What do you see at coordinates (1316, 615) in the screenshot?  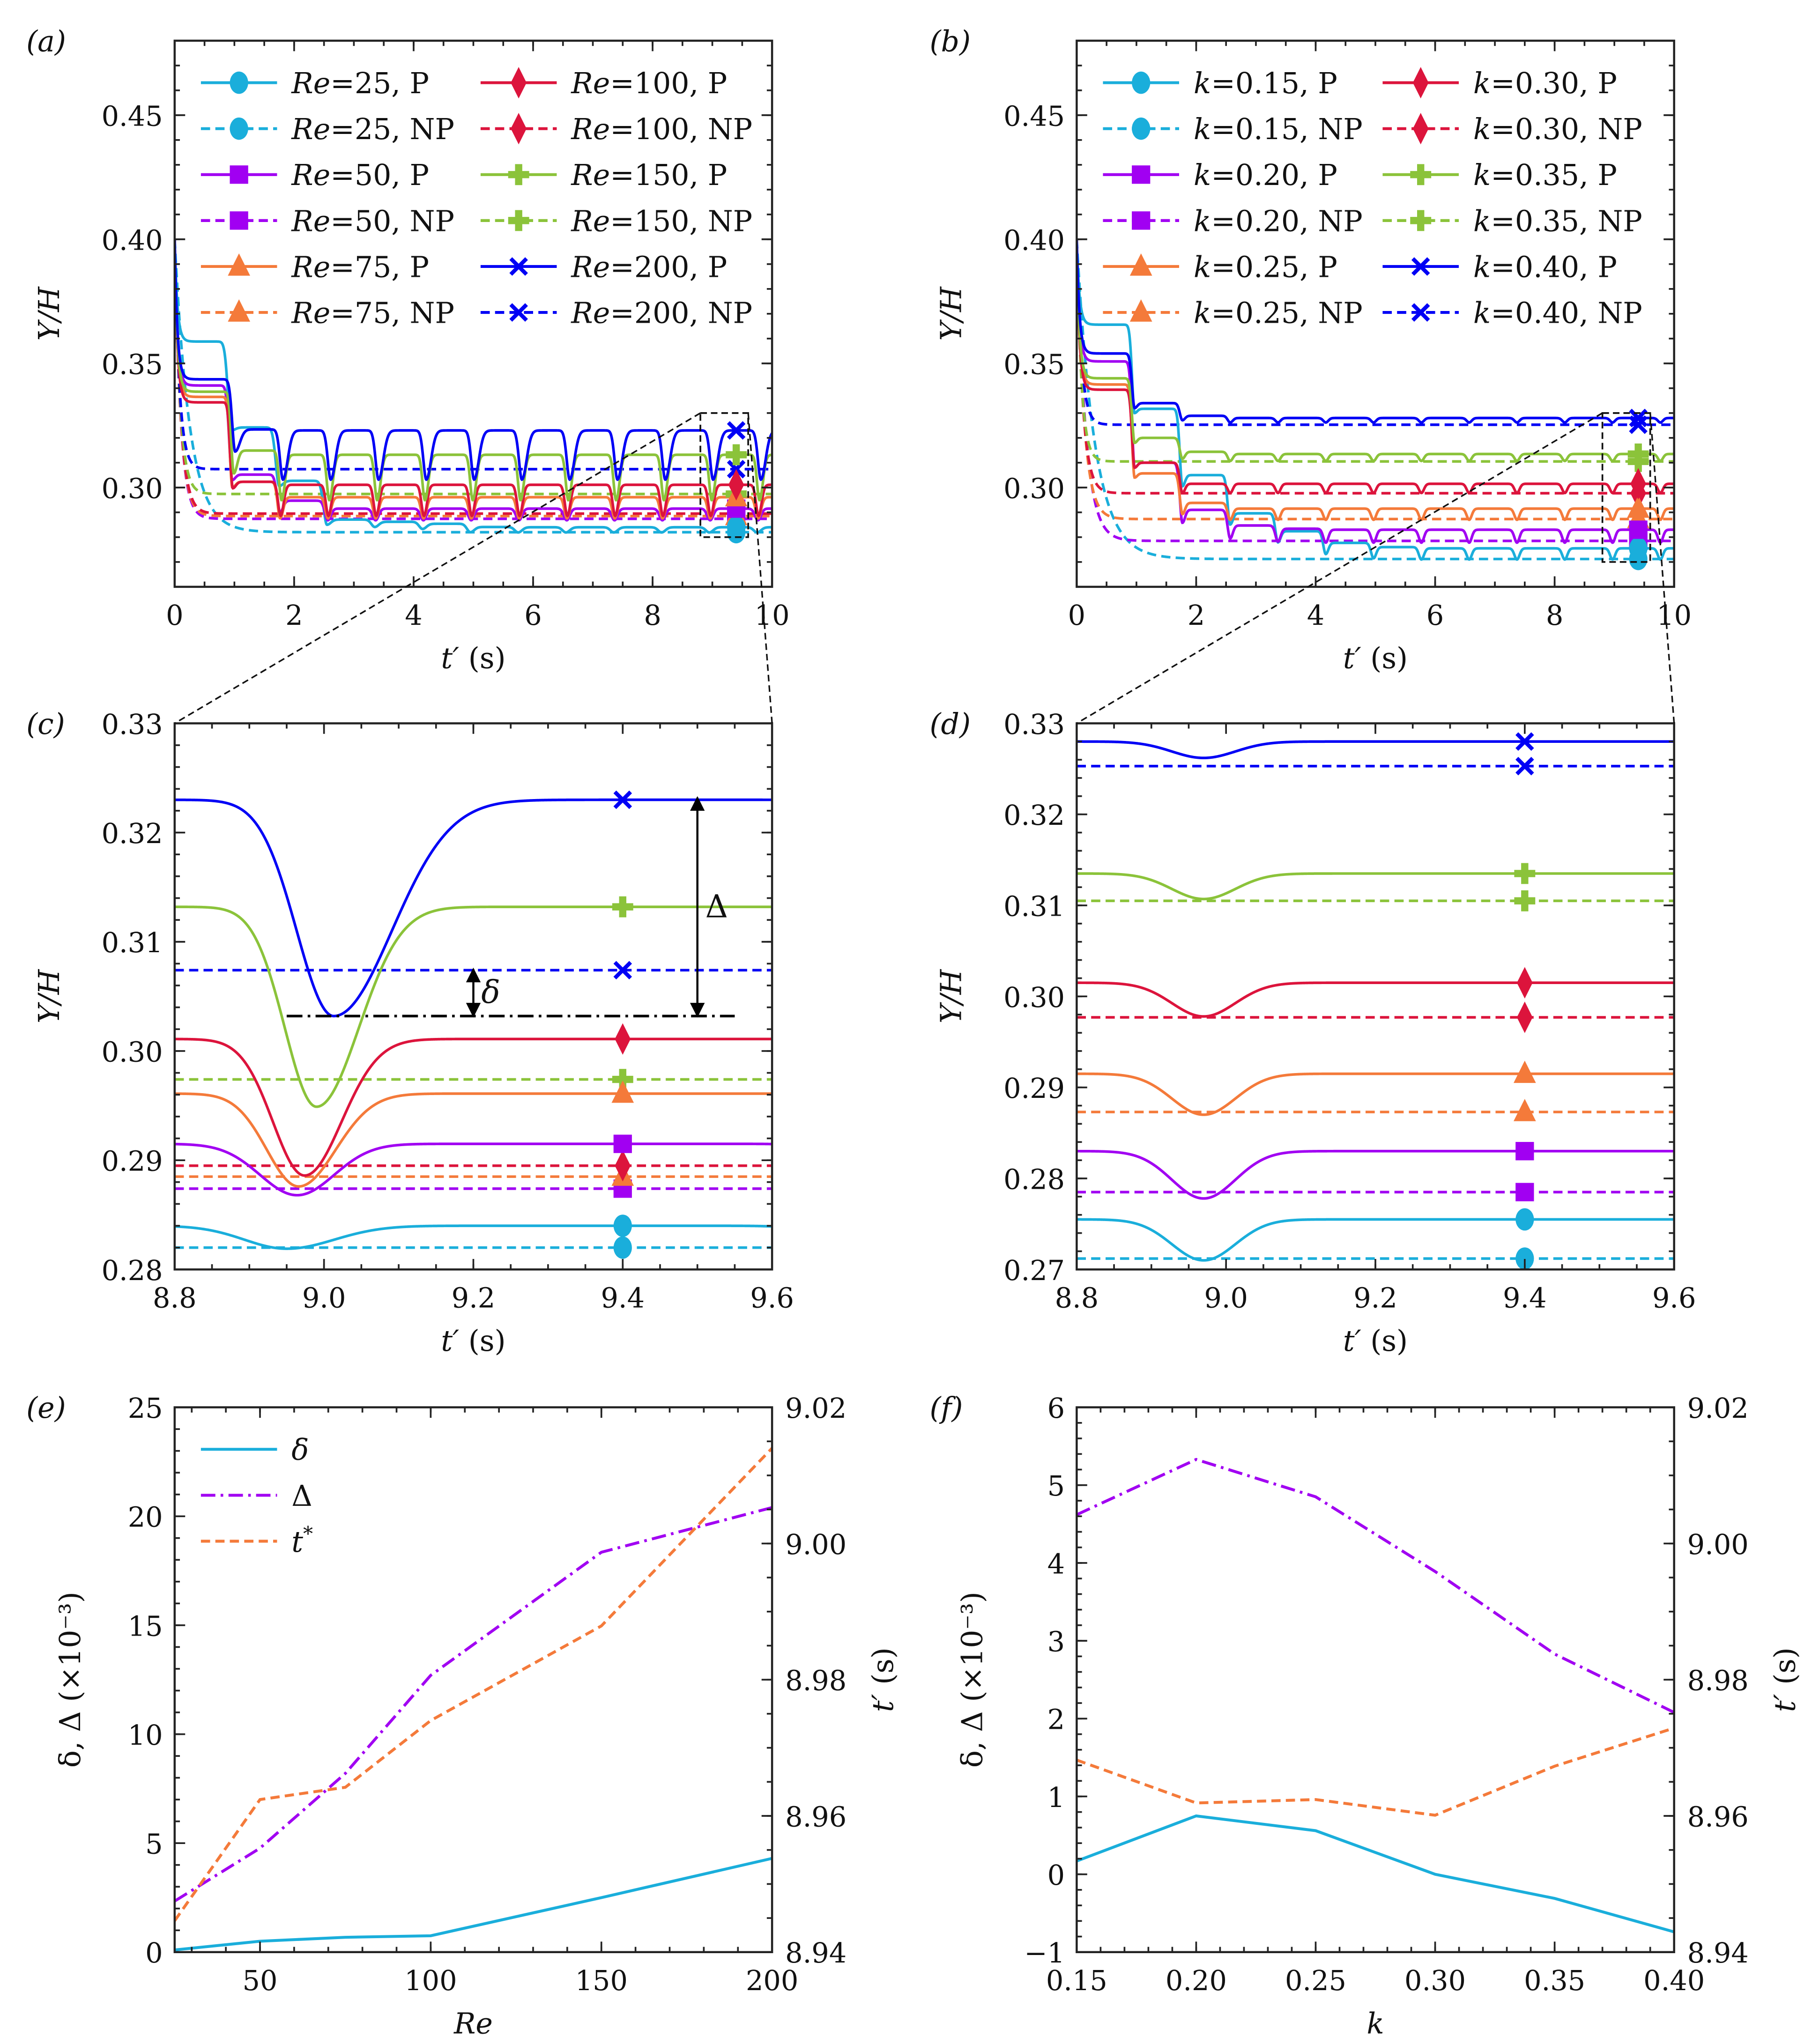 I see `x-tick-label: 4` at bounding box center [1316, 615].